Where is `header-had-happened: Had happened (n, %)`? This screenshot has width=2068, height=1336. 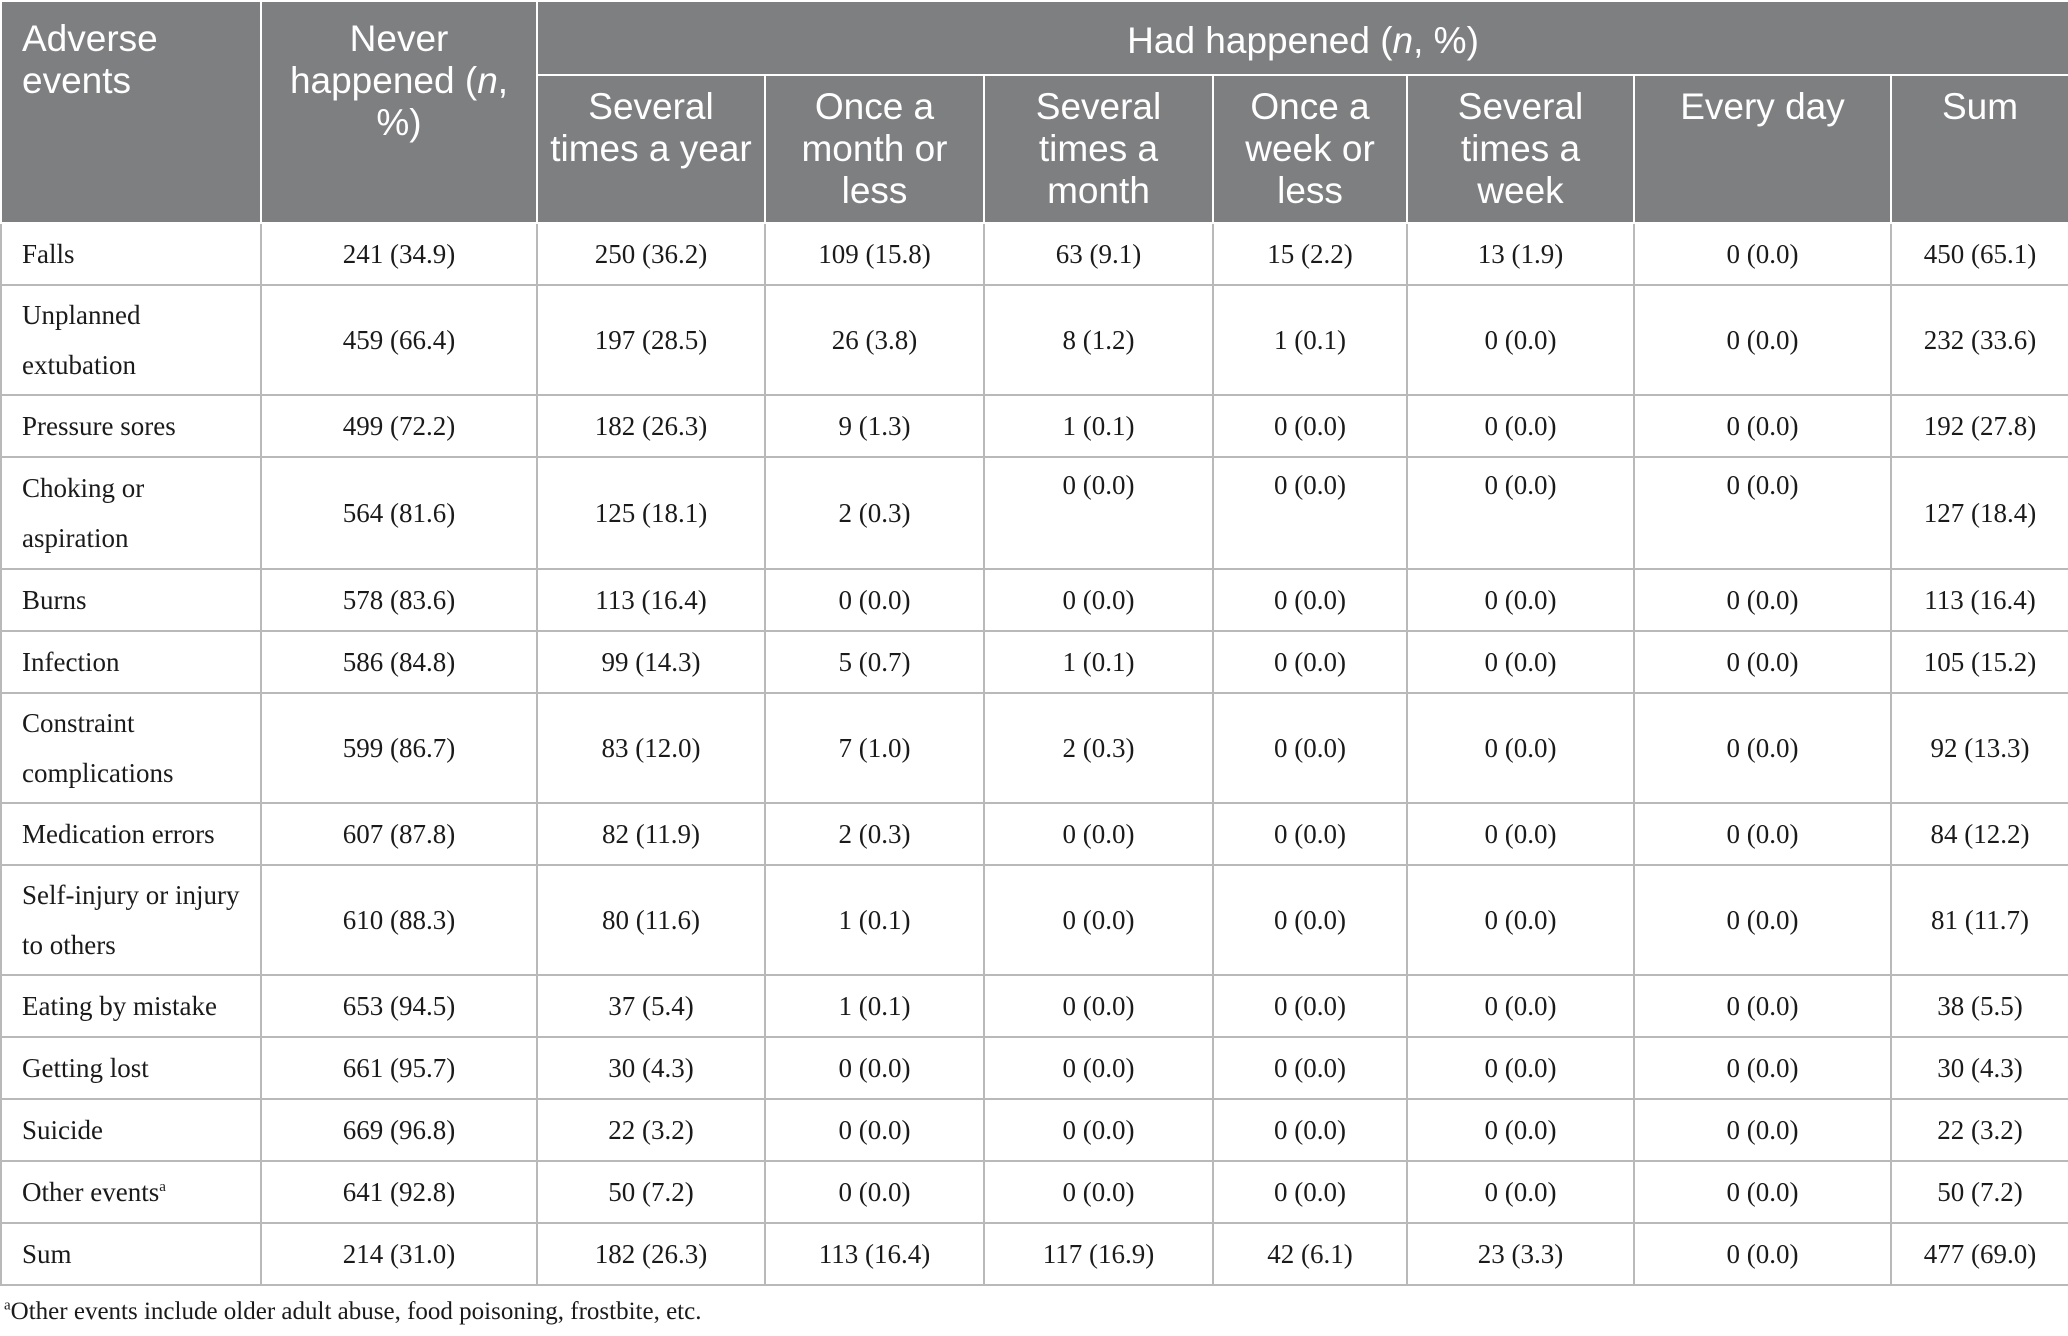 header-had-happened: Had happened (n, %) is located at coordinates (1301, 38).